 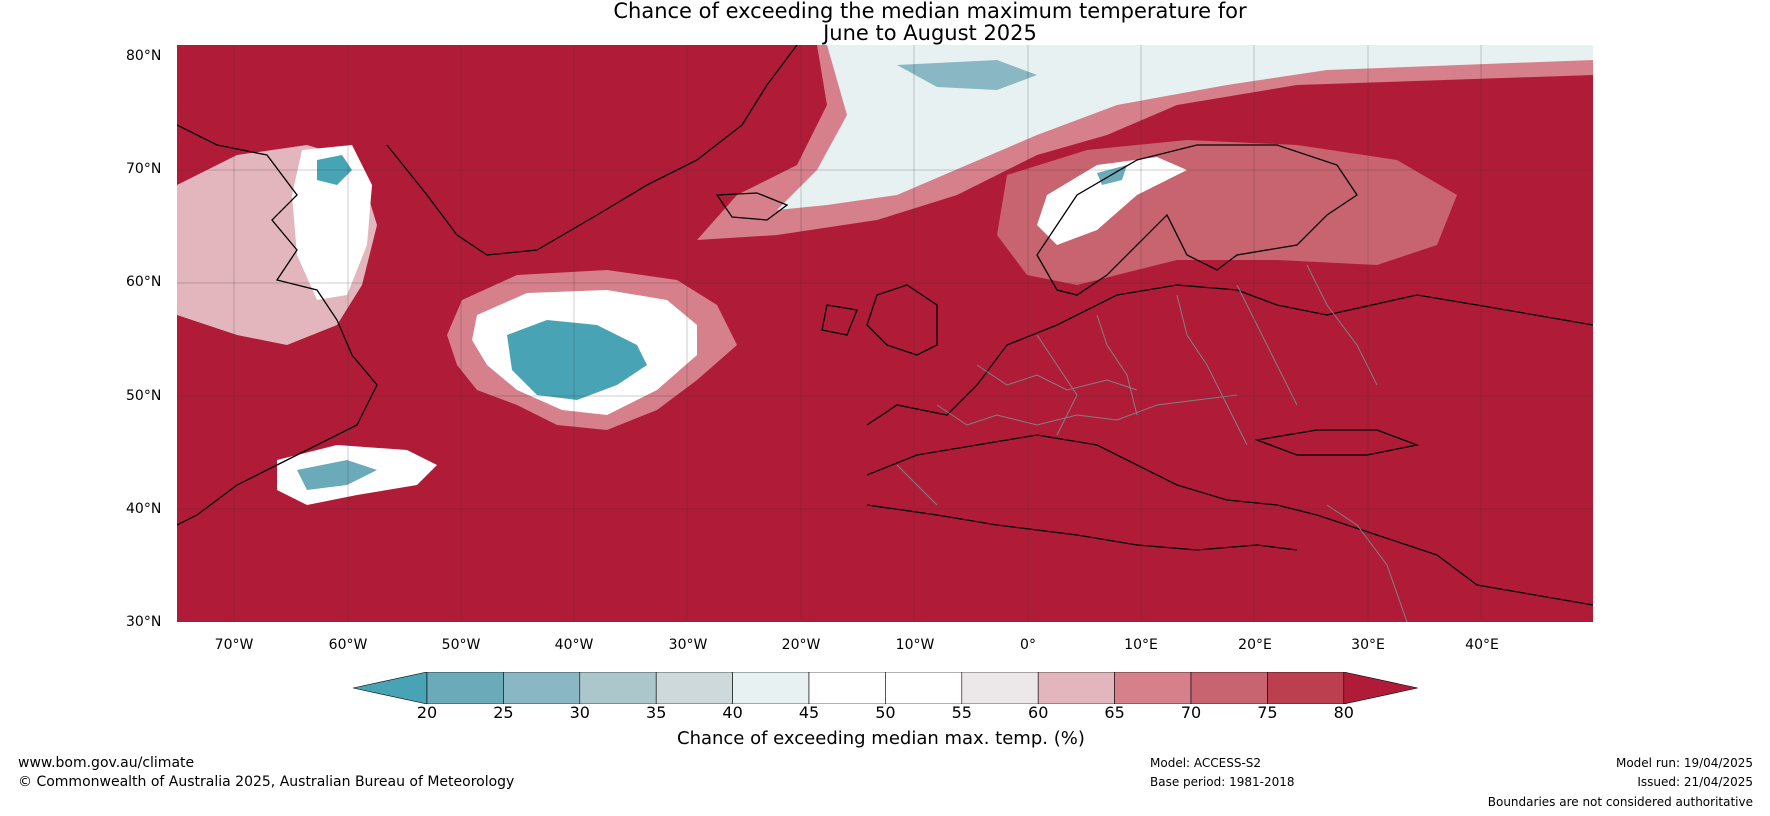 What do you see at coordinates (1380, 688) in the screenshot?
I see `colorbar-extension-high` at bounding box center [1380, 688].